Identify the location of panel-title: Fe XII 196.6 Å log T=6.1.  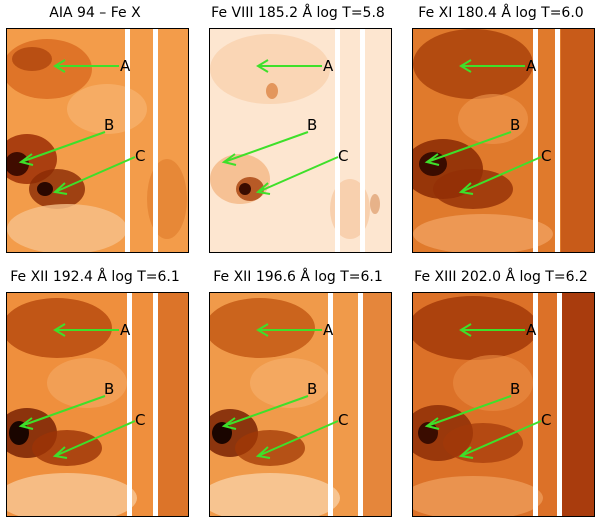
(298, 277).